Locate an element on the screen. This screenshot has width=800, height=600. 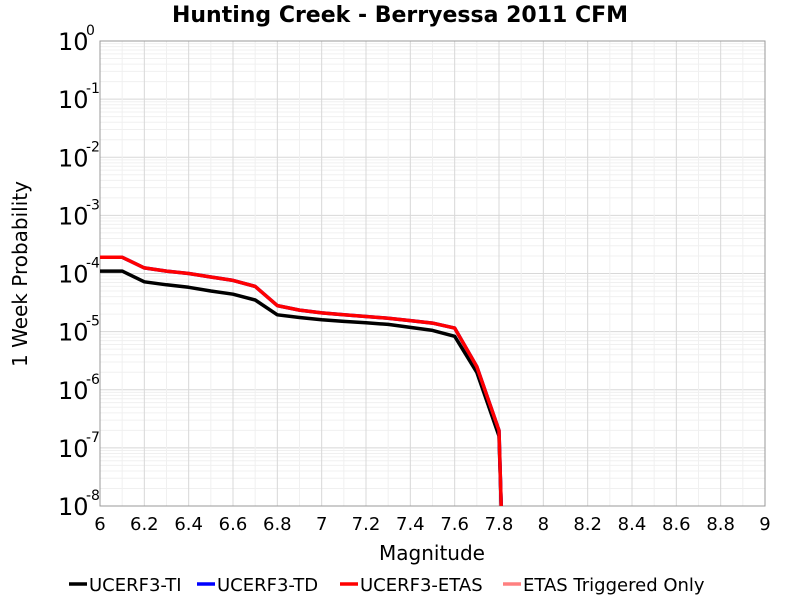
x-tick-label: 7.8 is located at coordinates (499, 524).